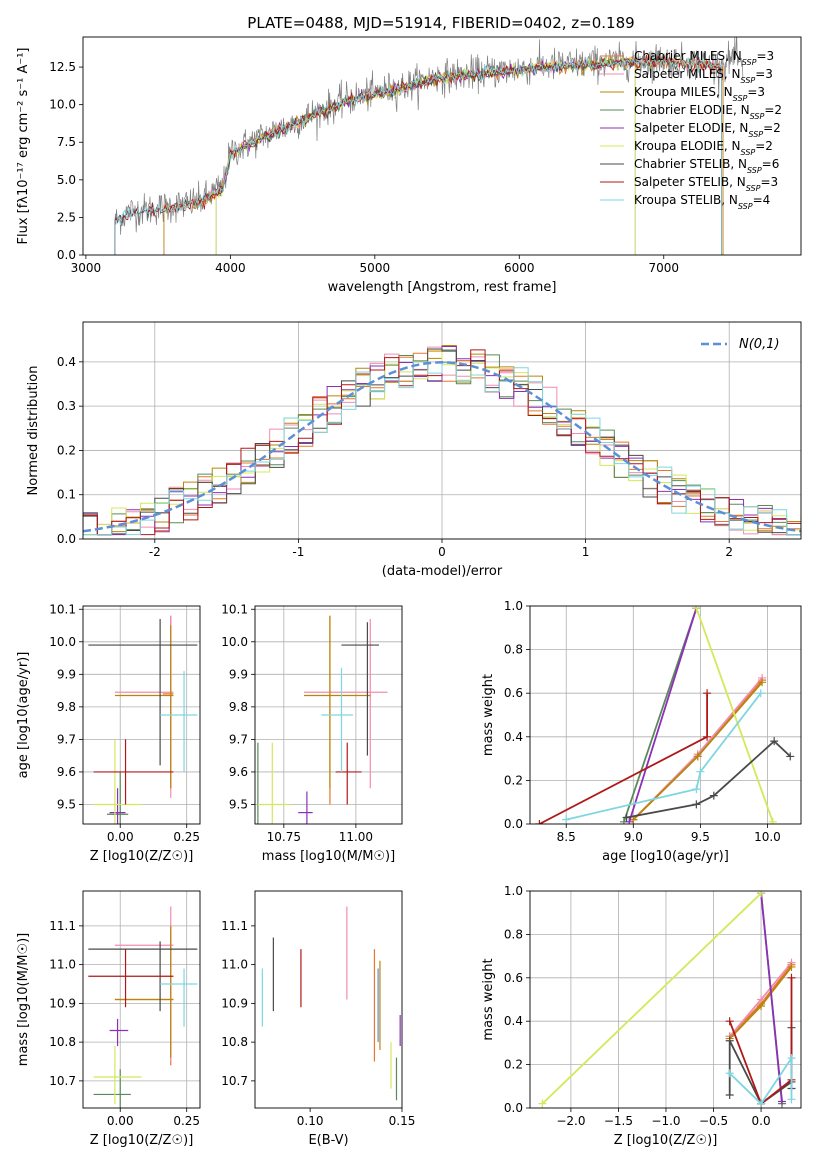 The image size is (819, 1170). What do you see at coordinates (729, 552) in the screenshot?
I see `x-tick-label: 2` at bounding box center [729, 552].